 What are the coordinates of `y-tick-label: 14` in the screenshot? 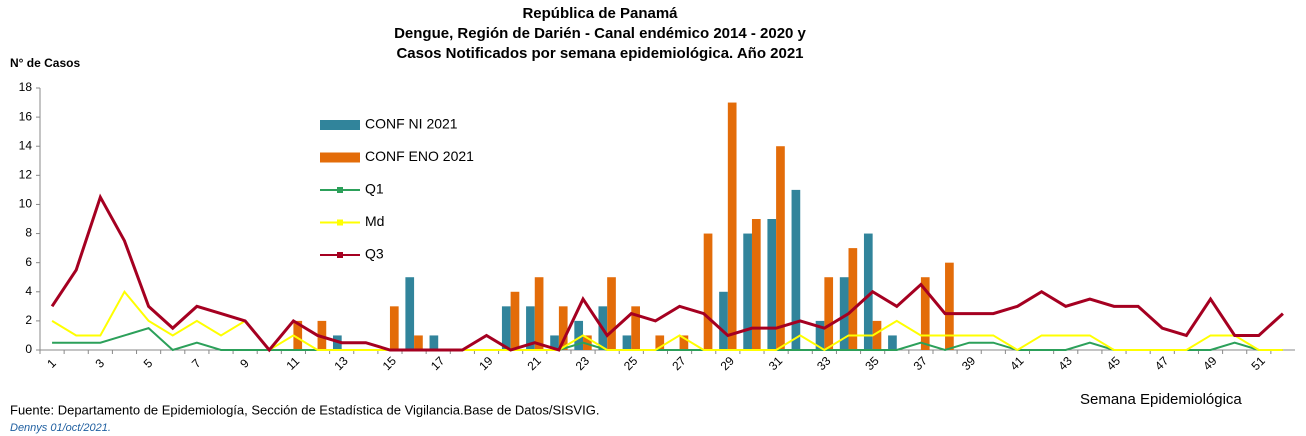 It's located at (26, 145).